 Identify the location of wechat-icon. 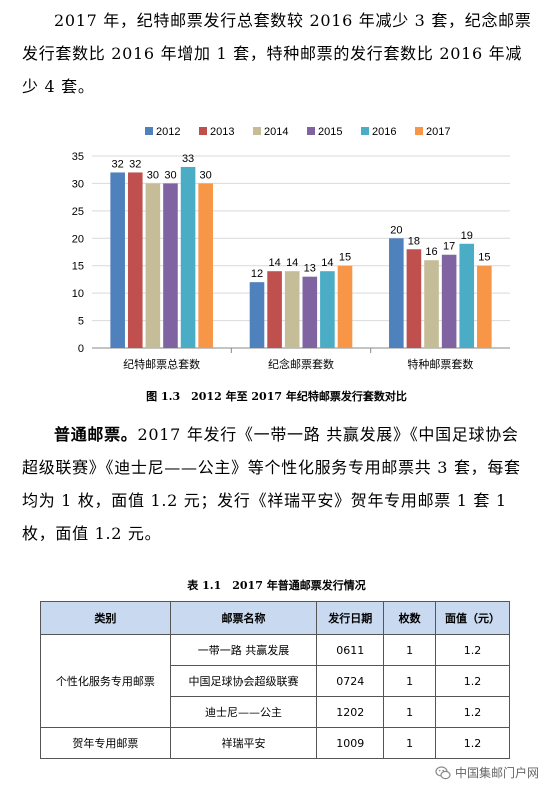
(443, 772).